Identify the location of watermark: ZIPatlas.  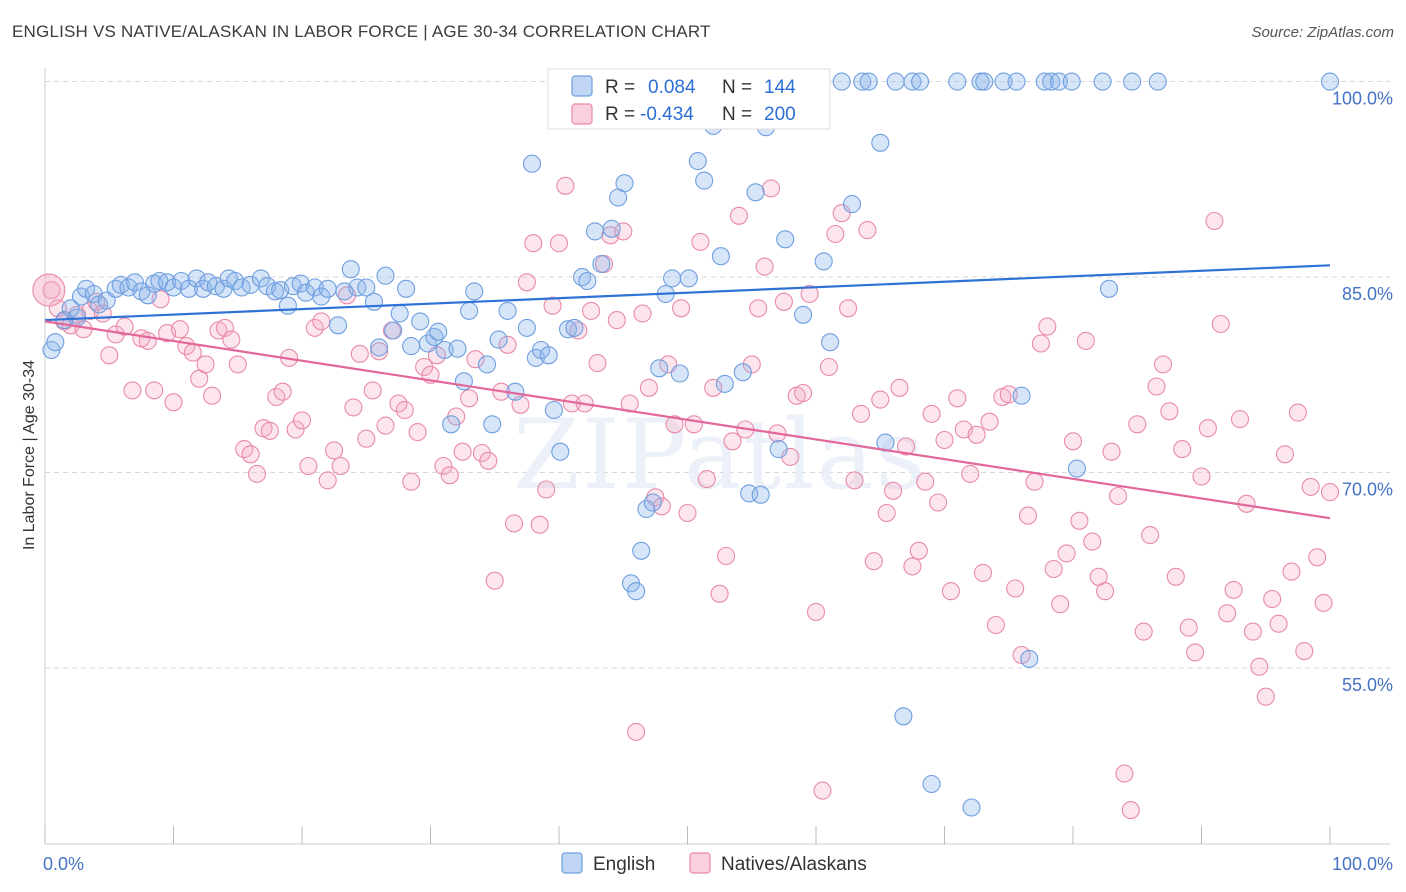
(720, 455).